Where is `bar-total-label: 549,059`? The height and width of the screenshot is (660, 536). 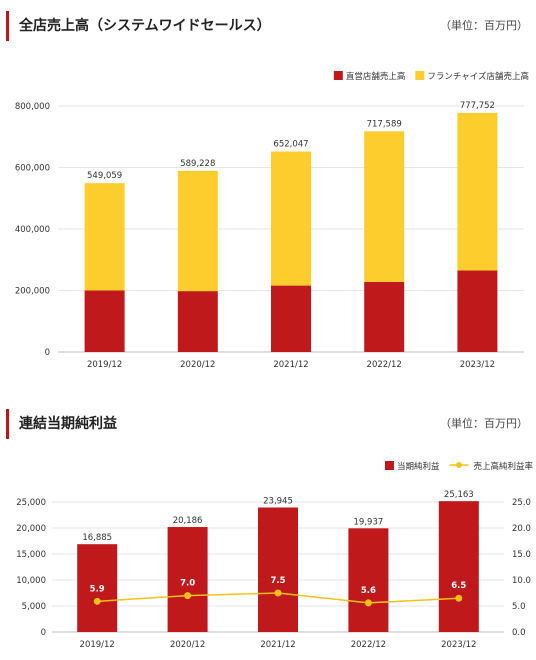 bar-total-label: 549,059 is located at coordinates (104, 176).